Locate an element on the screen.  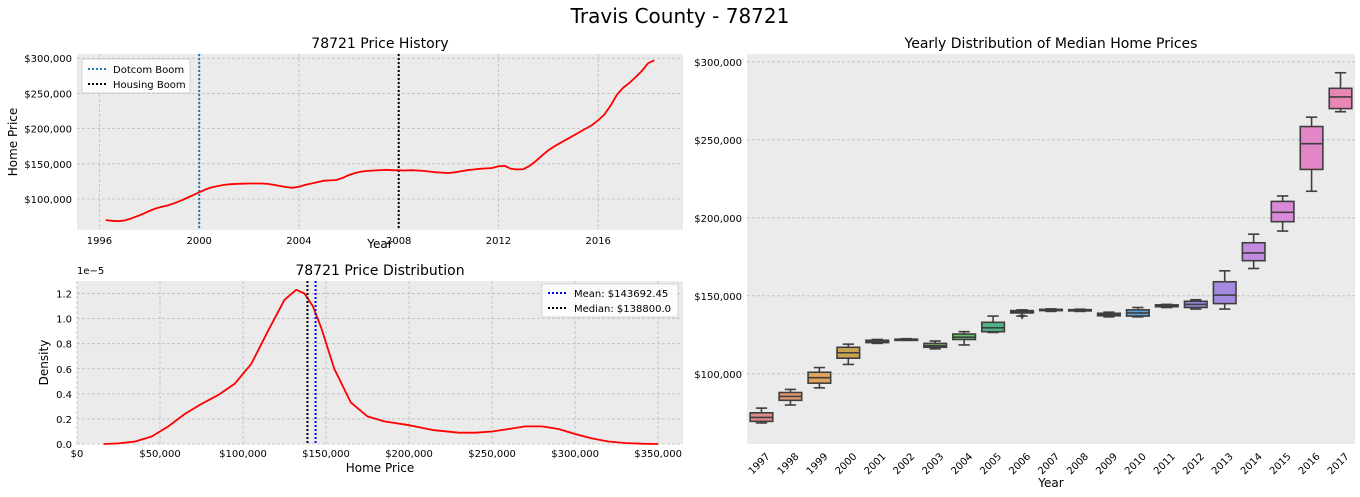
x-tick-label: 2009 is located at coordinates (1107, 464).